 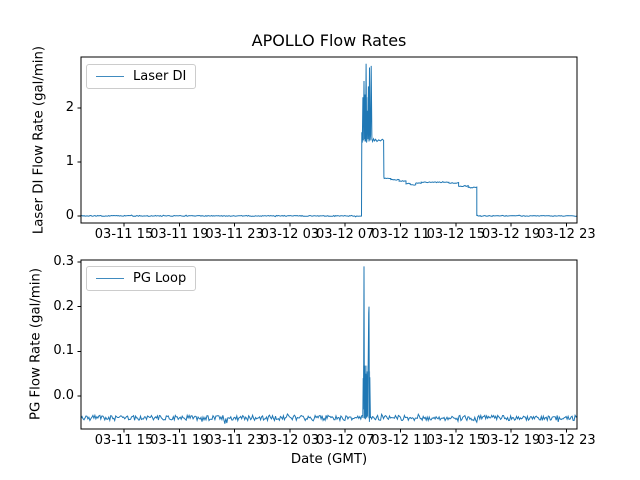 What do you see at coordinates (63, 395) in the screenshot?
I see `y-tick-label: 0.0` at bounding box center [63, 395].